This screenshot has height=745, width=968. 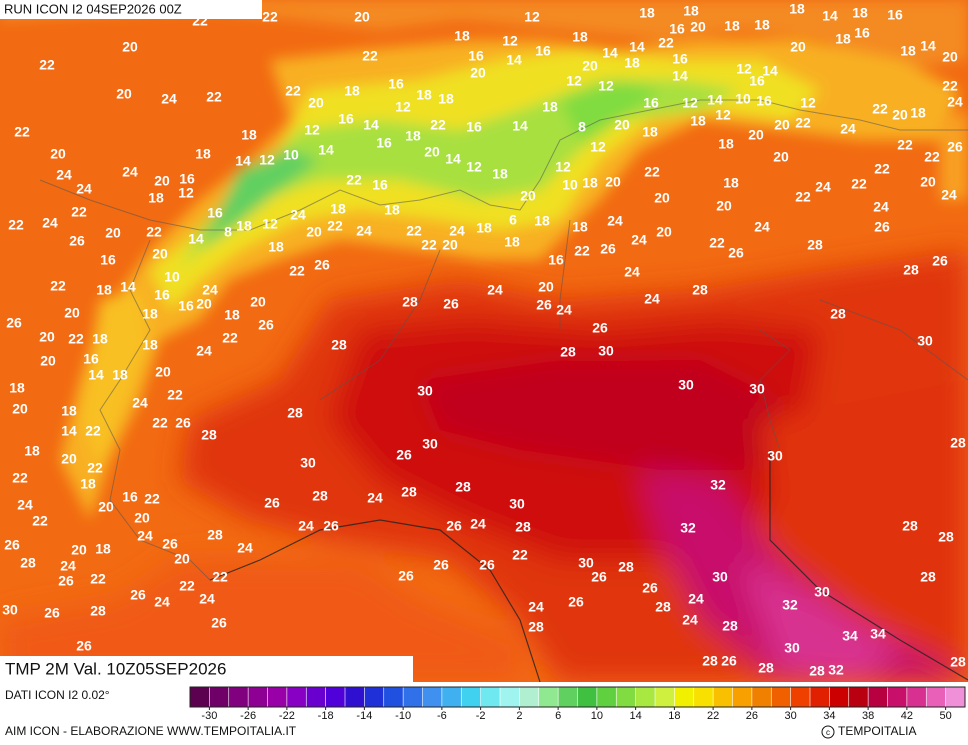 What do you see at coordinates (878, 634) in the screenshot?
I see `temperature-label: 34` at bounding box center [878, 634].